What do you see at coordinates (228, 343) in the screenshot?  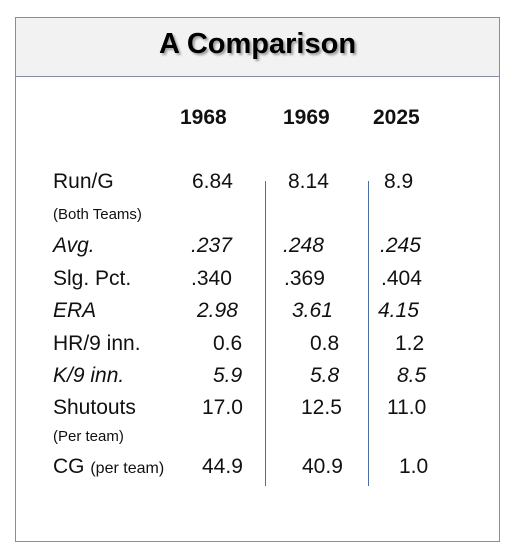 I see `value-hr-per-9-1968: 0.6` at bounding box center [228, 343].